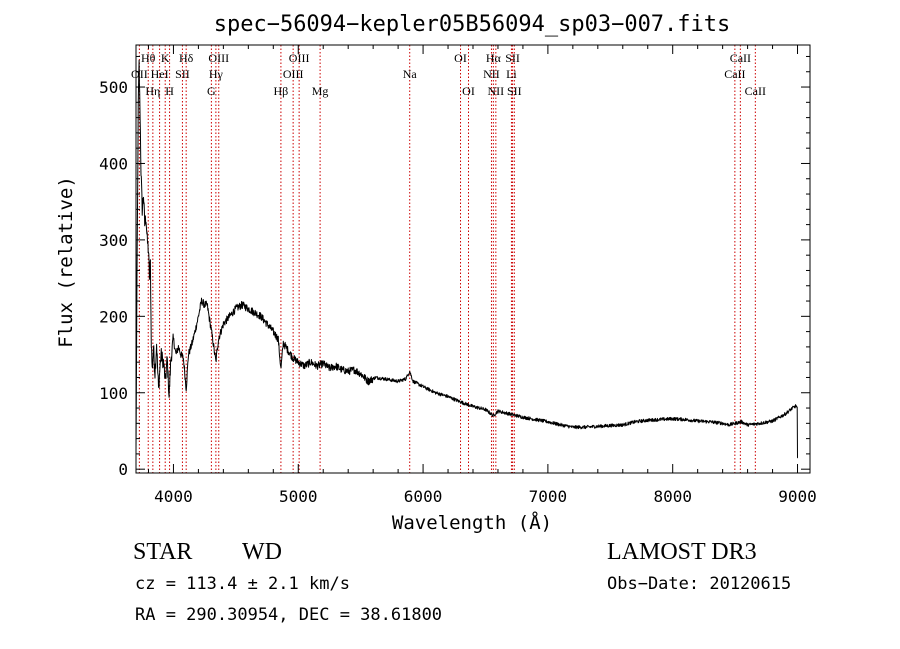 The image size is (900, 649). What do you see at coordinates (672, 496) in the screenshot?
I see `x-tick-label: 8000` at bounding box center [672, 496].